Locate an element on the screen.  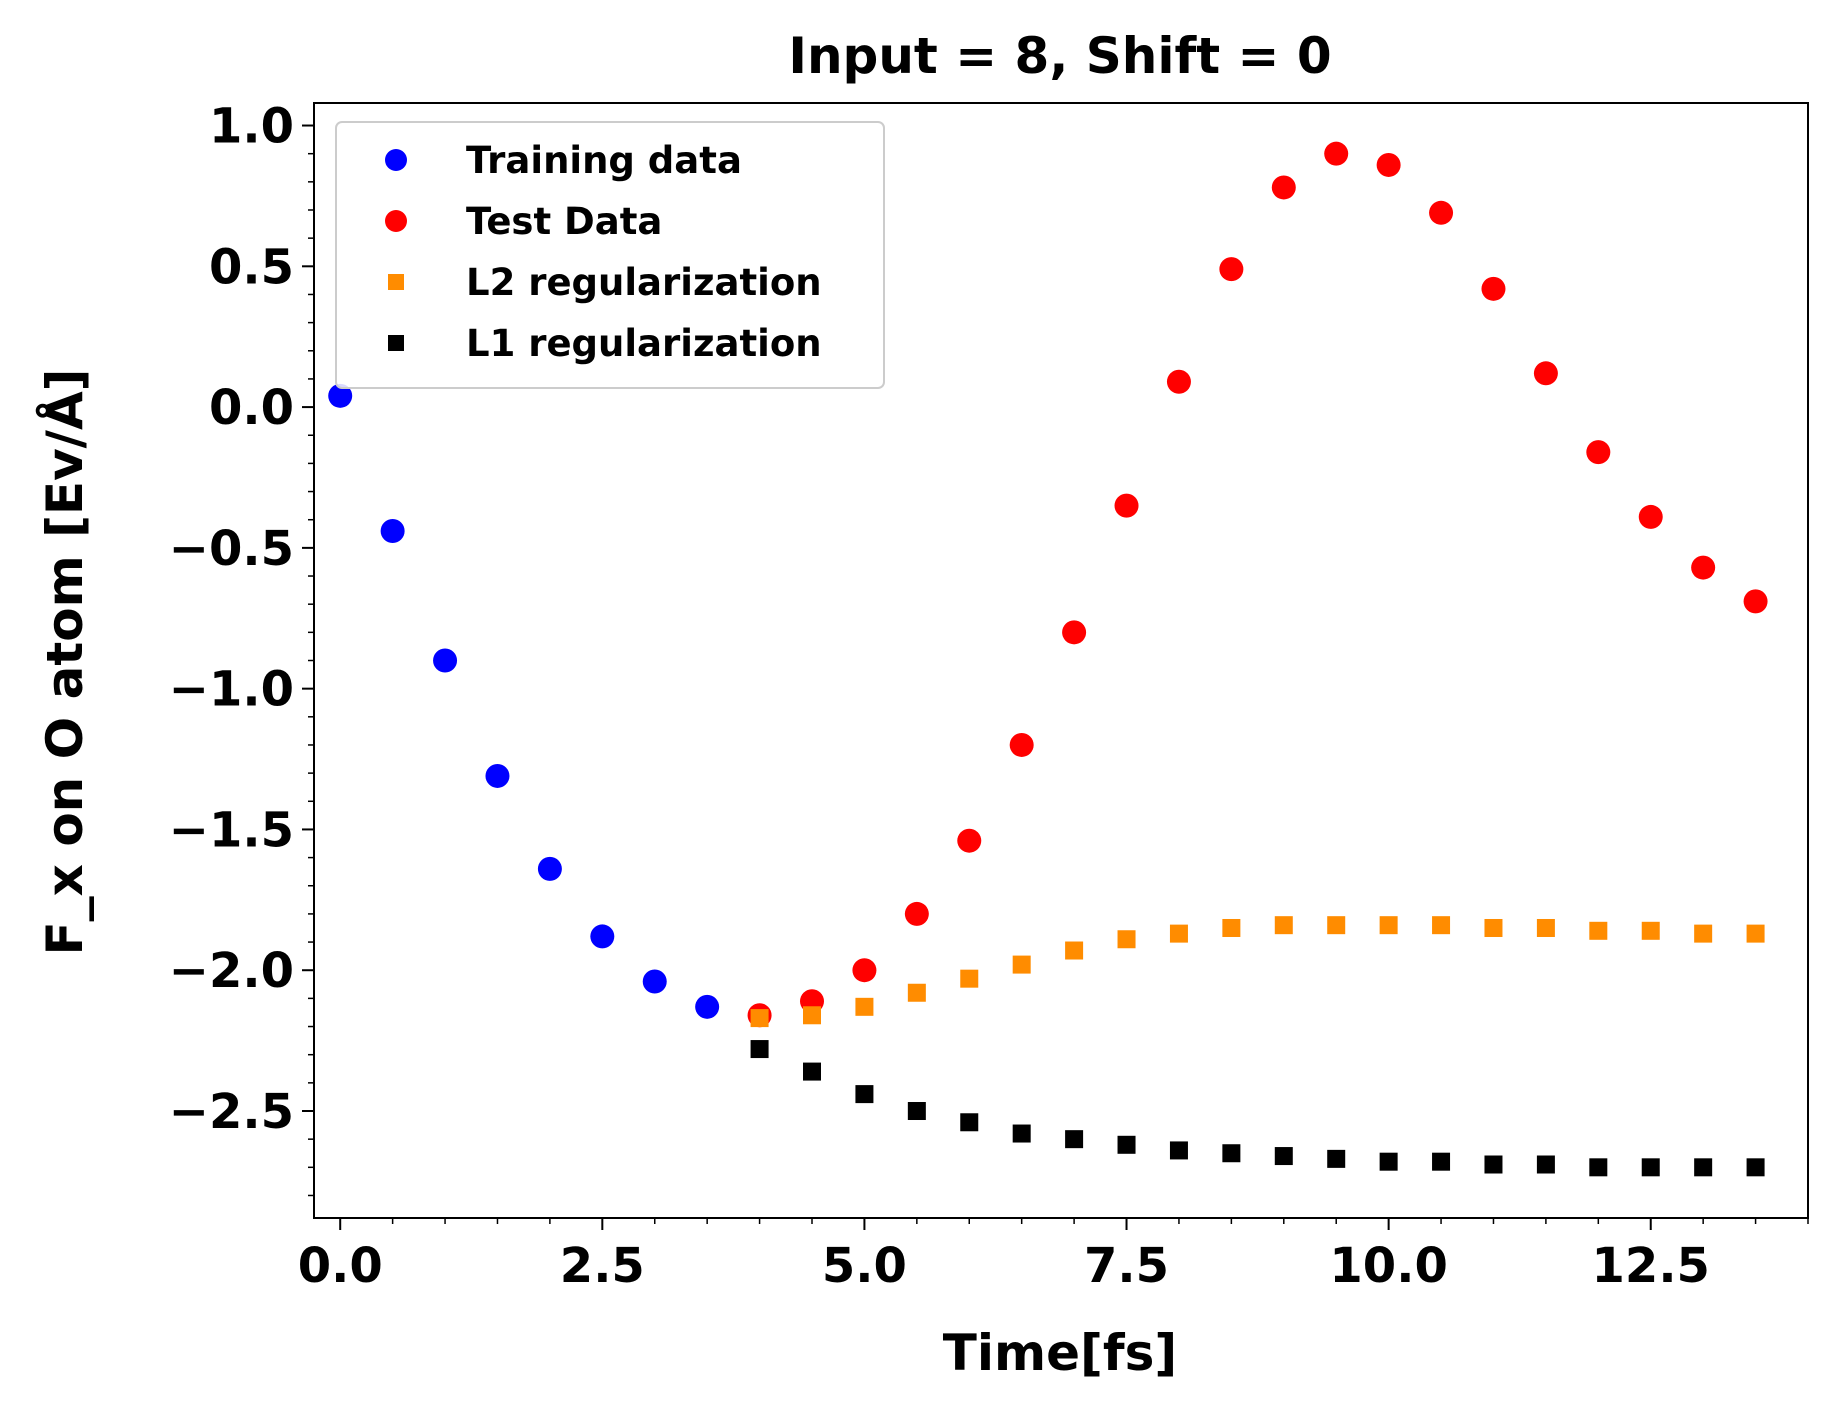
y-tick-label: −2.0 is located at coordinates (231, 971).